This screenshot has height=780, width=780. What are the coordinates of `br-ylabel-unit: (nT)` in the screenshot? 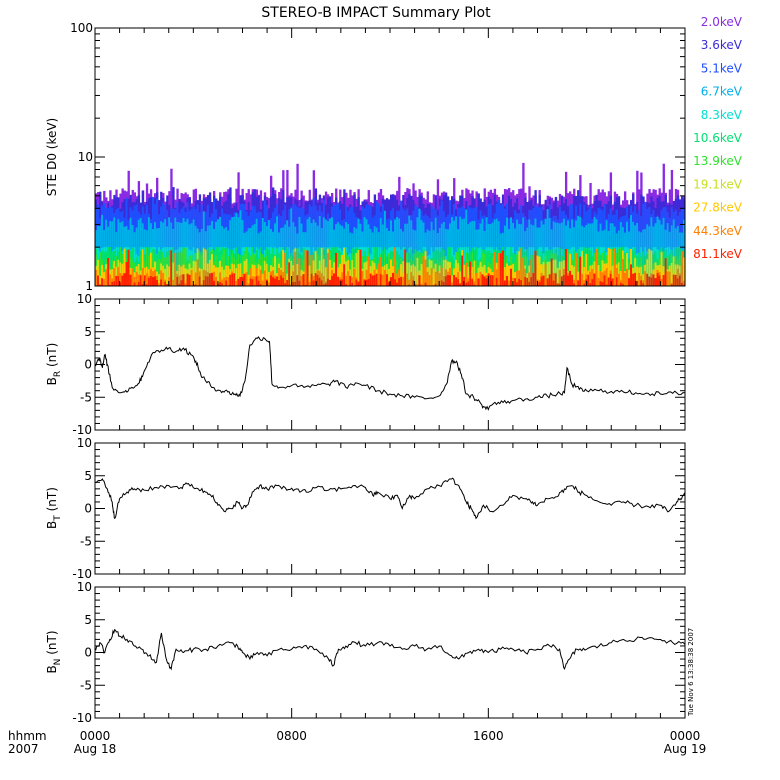 It's located at (52, 357).